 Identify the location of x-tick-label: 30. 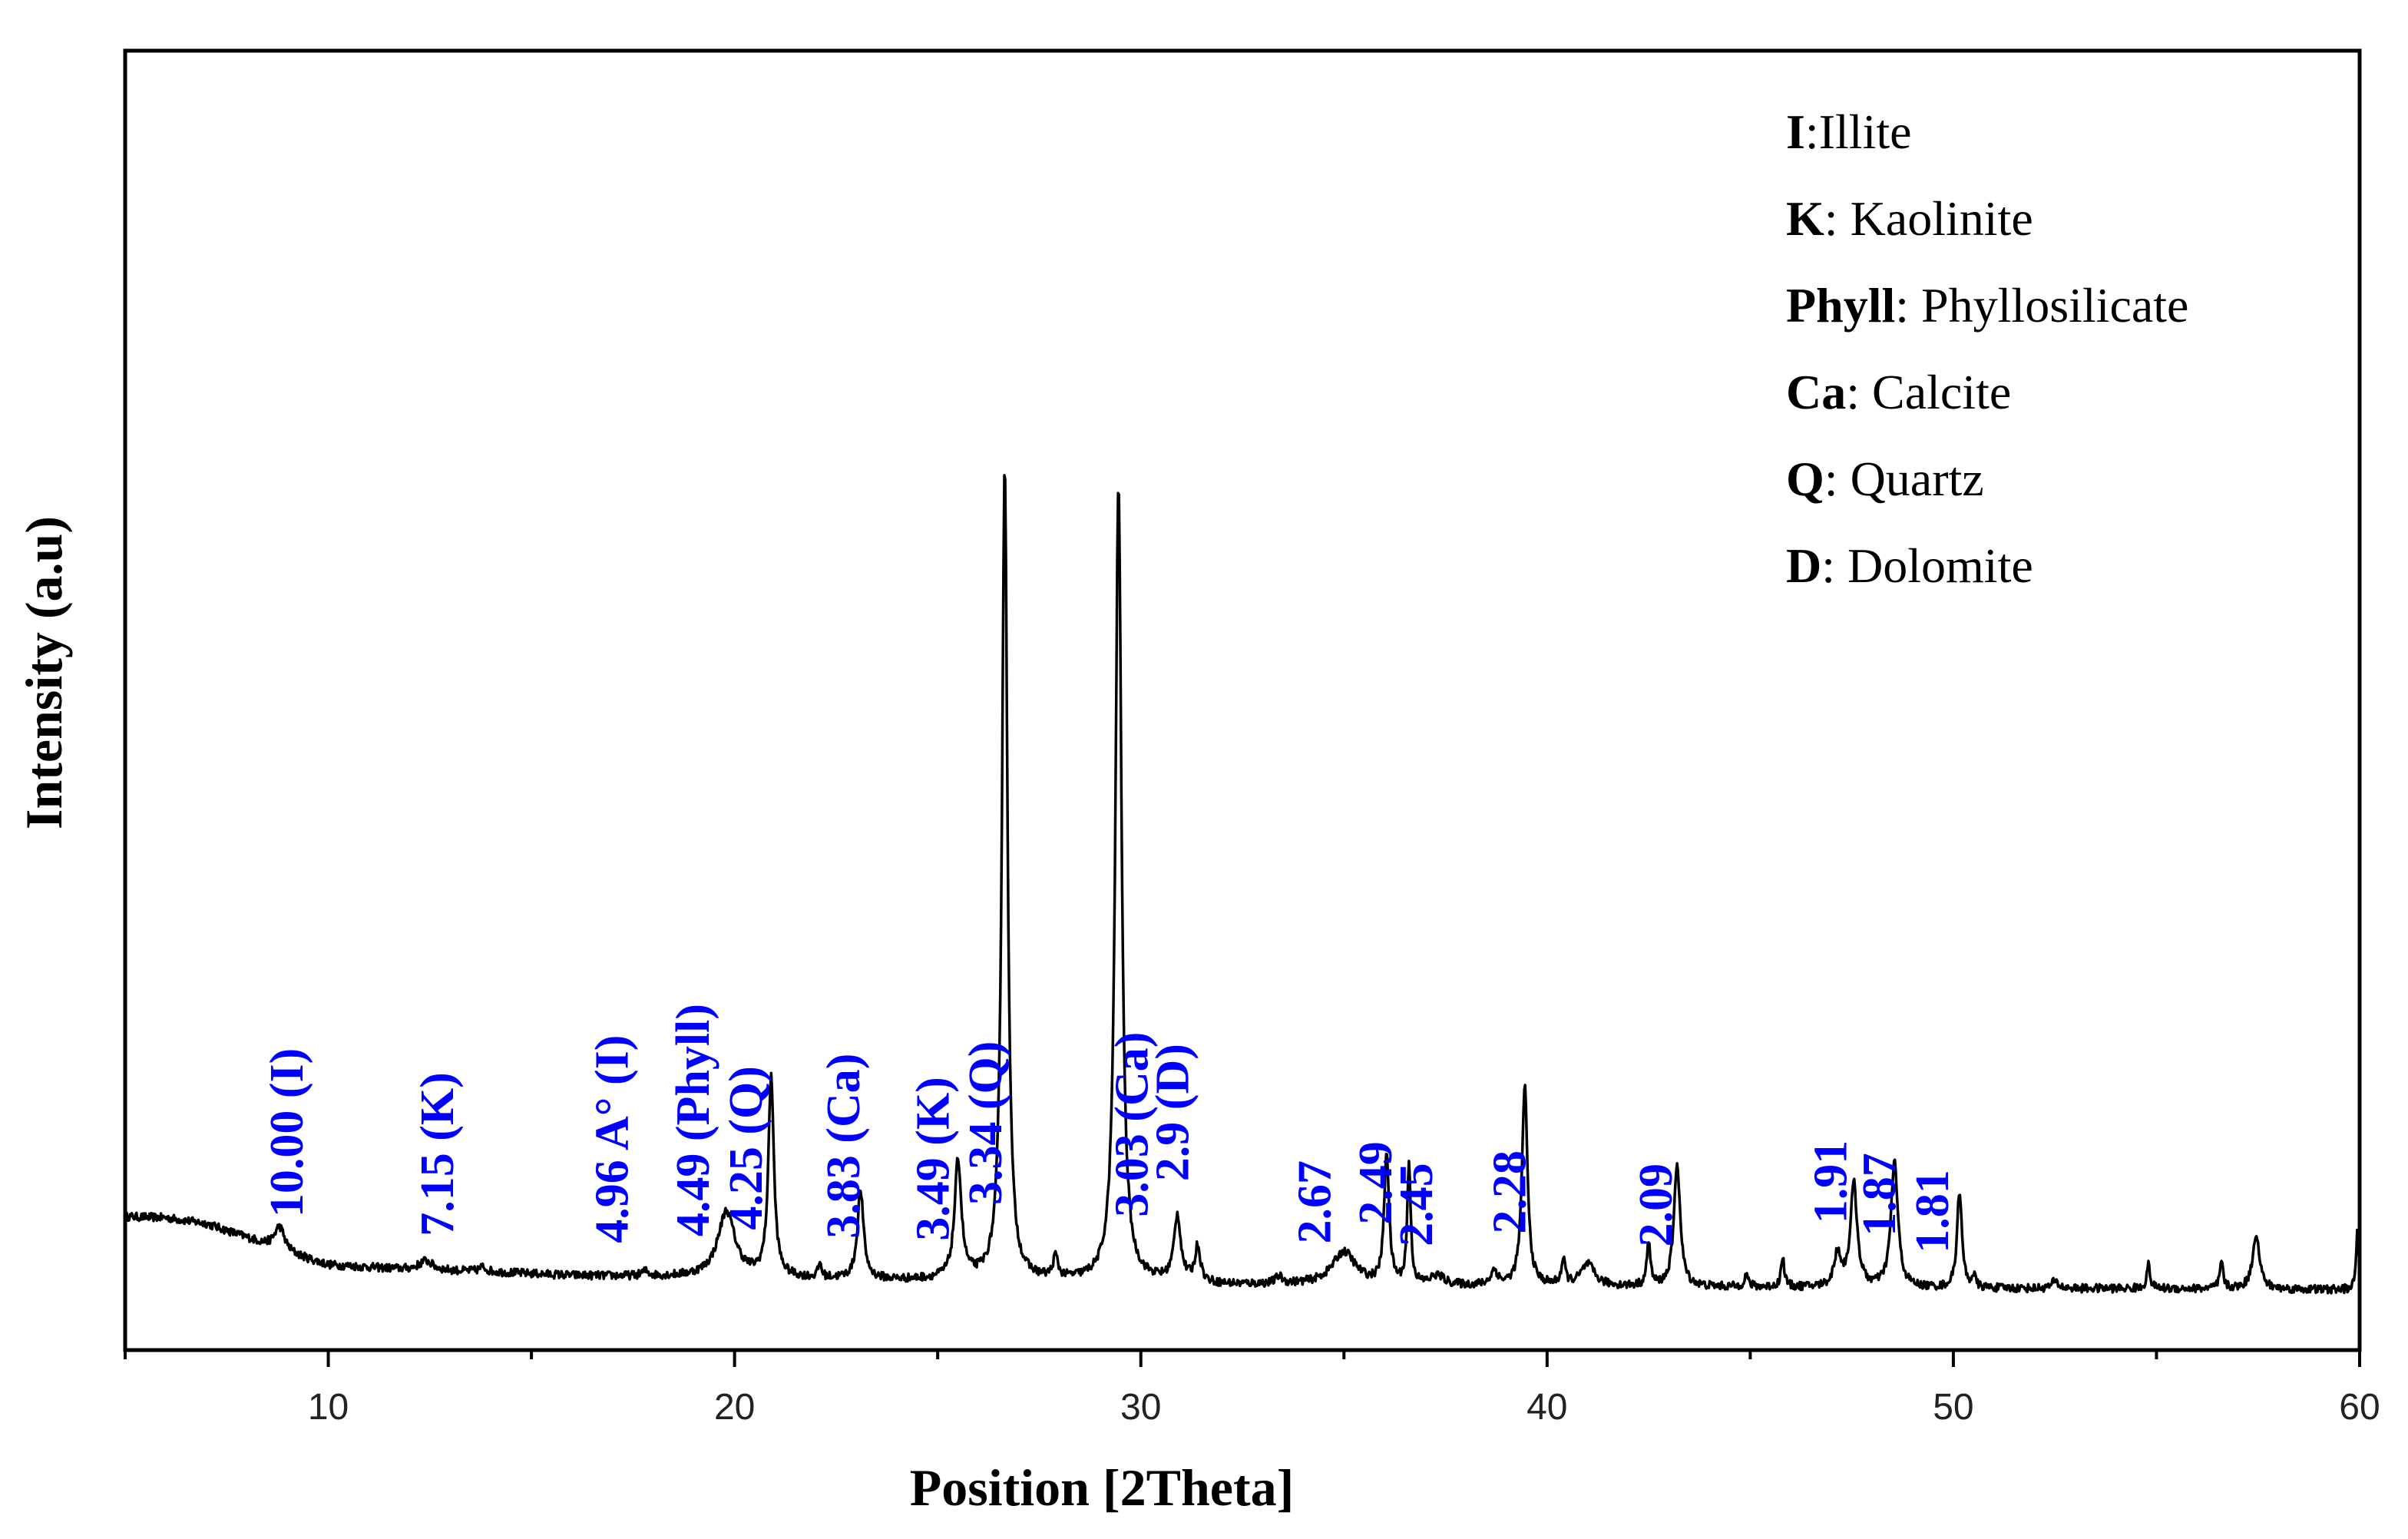
(1141, 1407).